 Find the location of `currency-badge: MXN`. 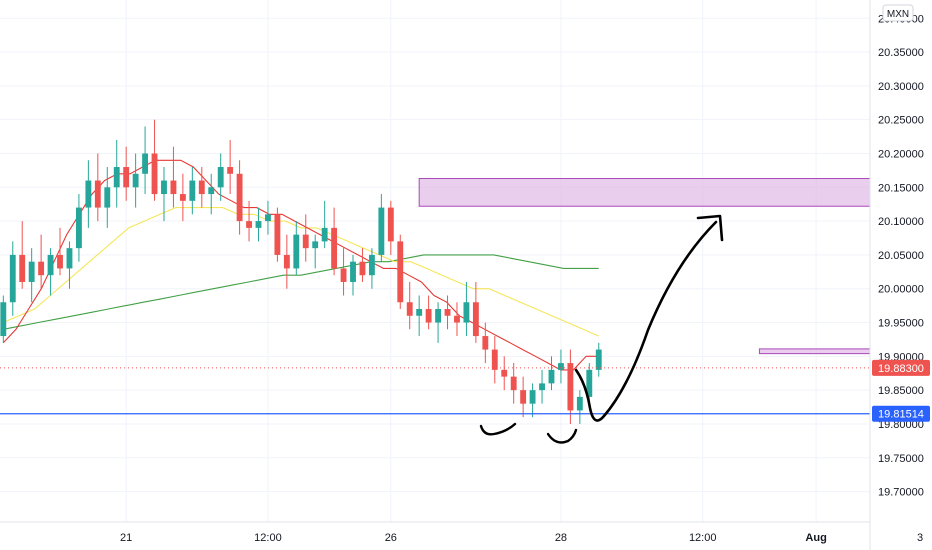

currency-badge: MXN is located at coordinates (898, 13).